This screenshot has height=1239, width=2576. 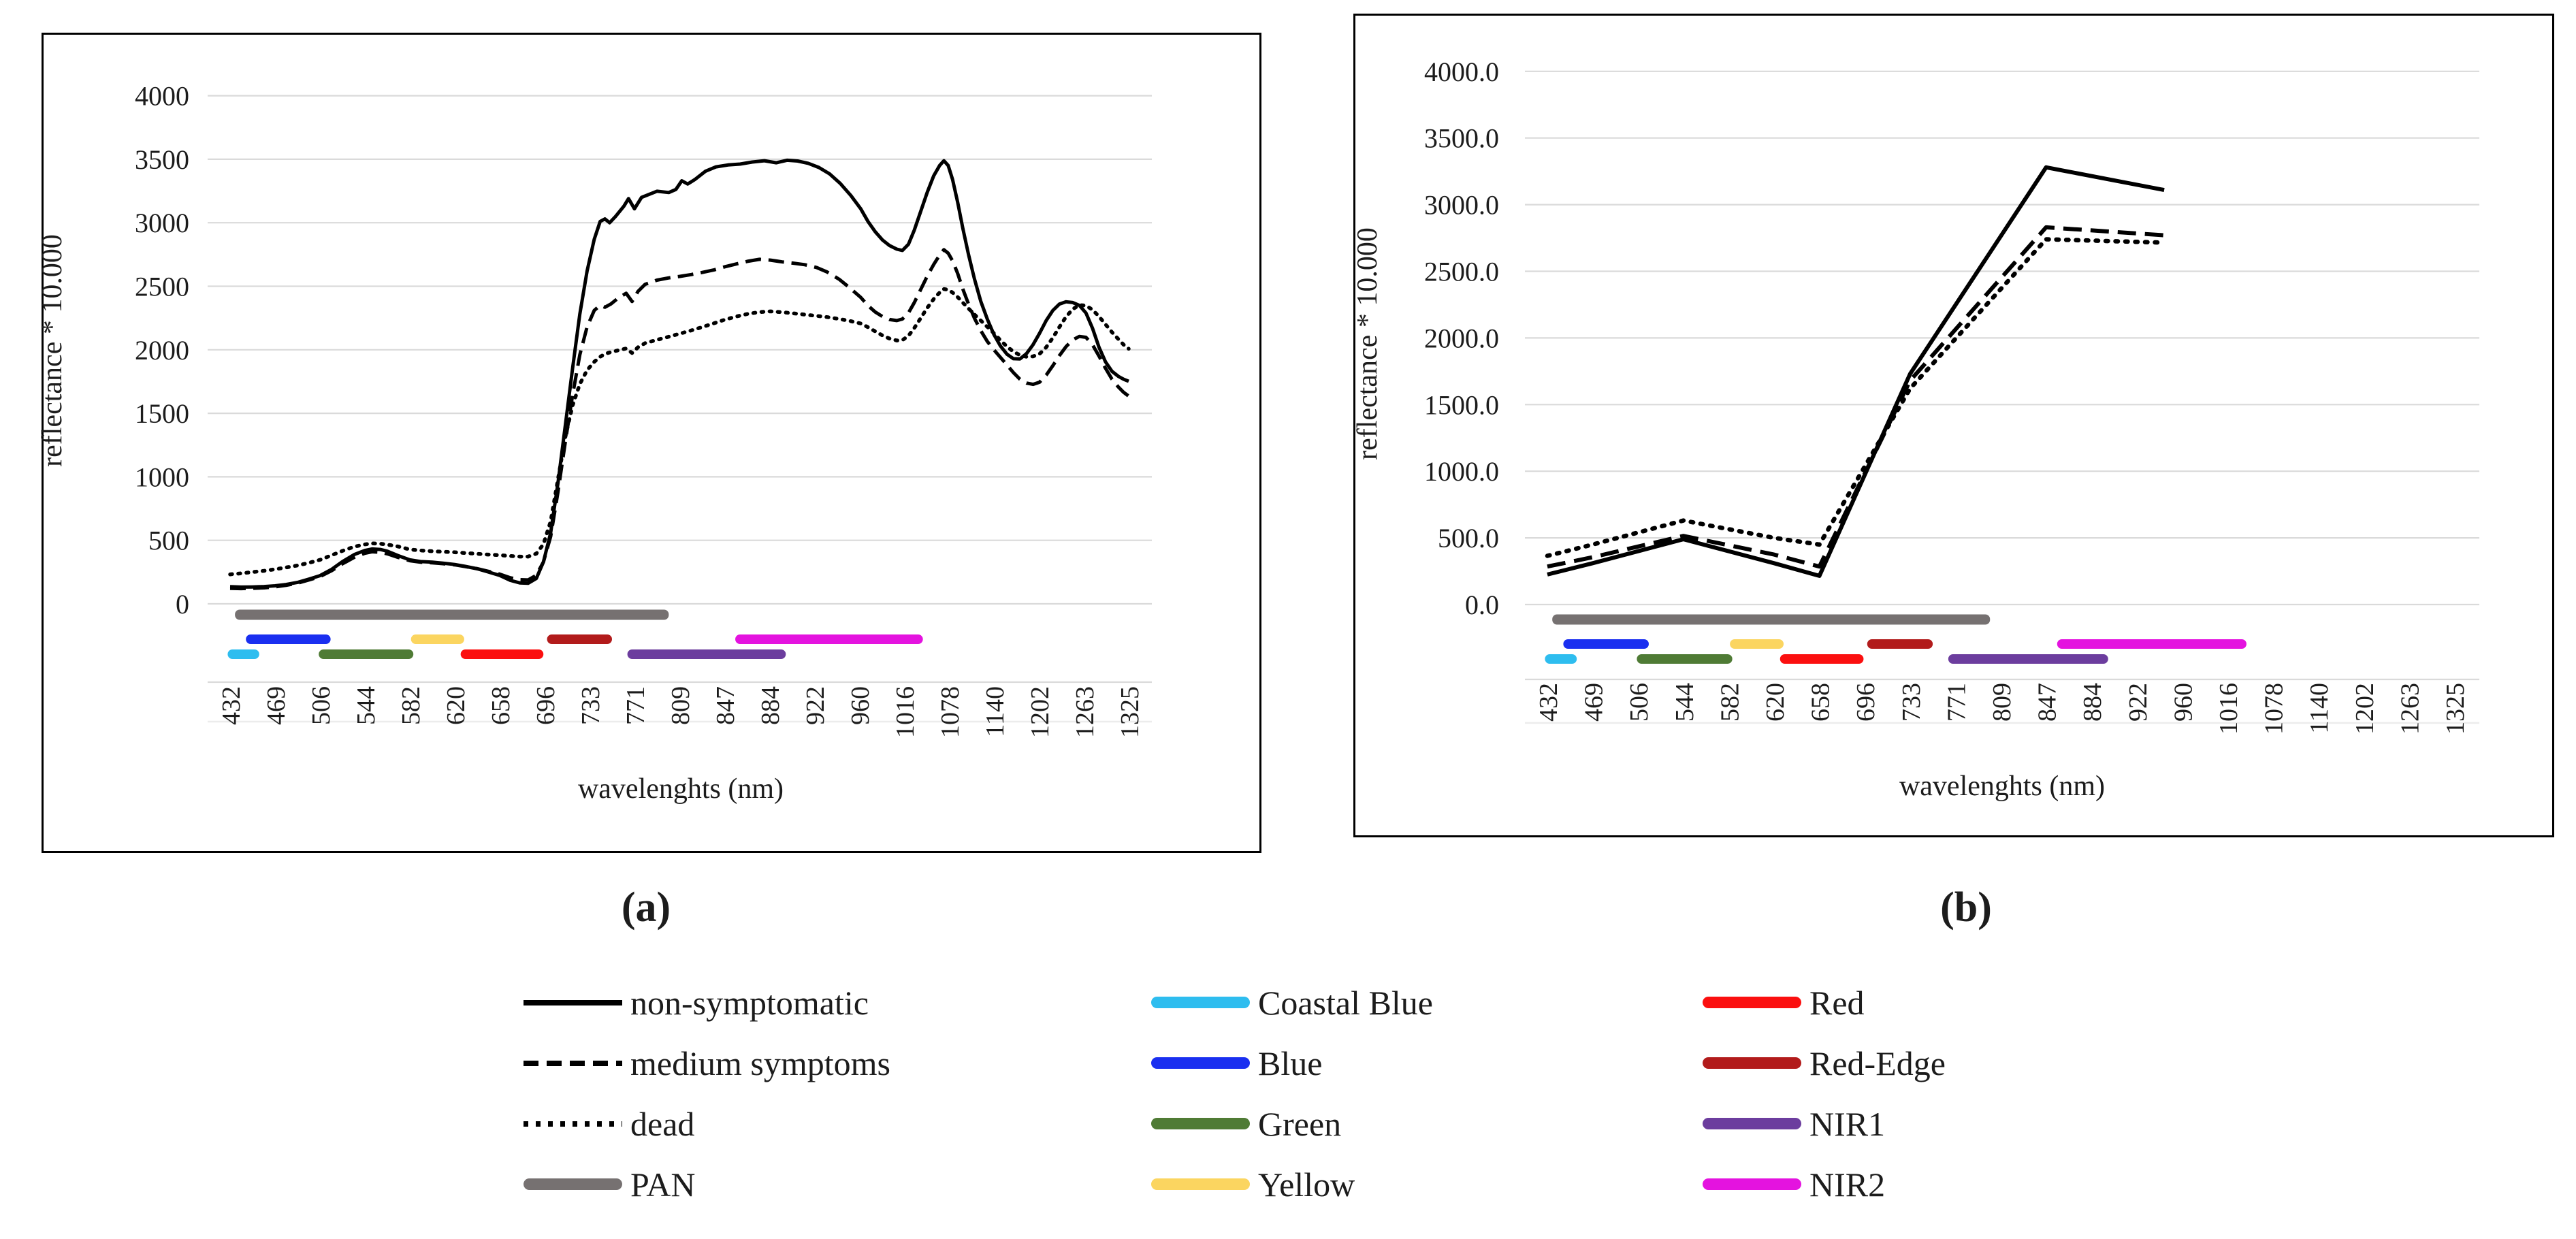 What do you see at coordinates (2229, 709) in the screenshot?
I see `x-tick-label-b: 1016` at bounding box center [2229, 709].